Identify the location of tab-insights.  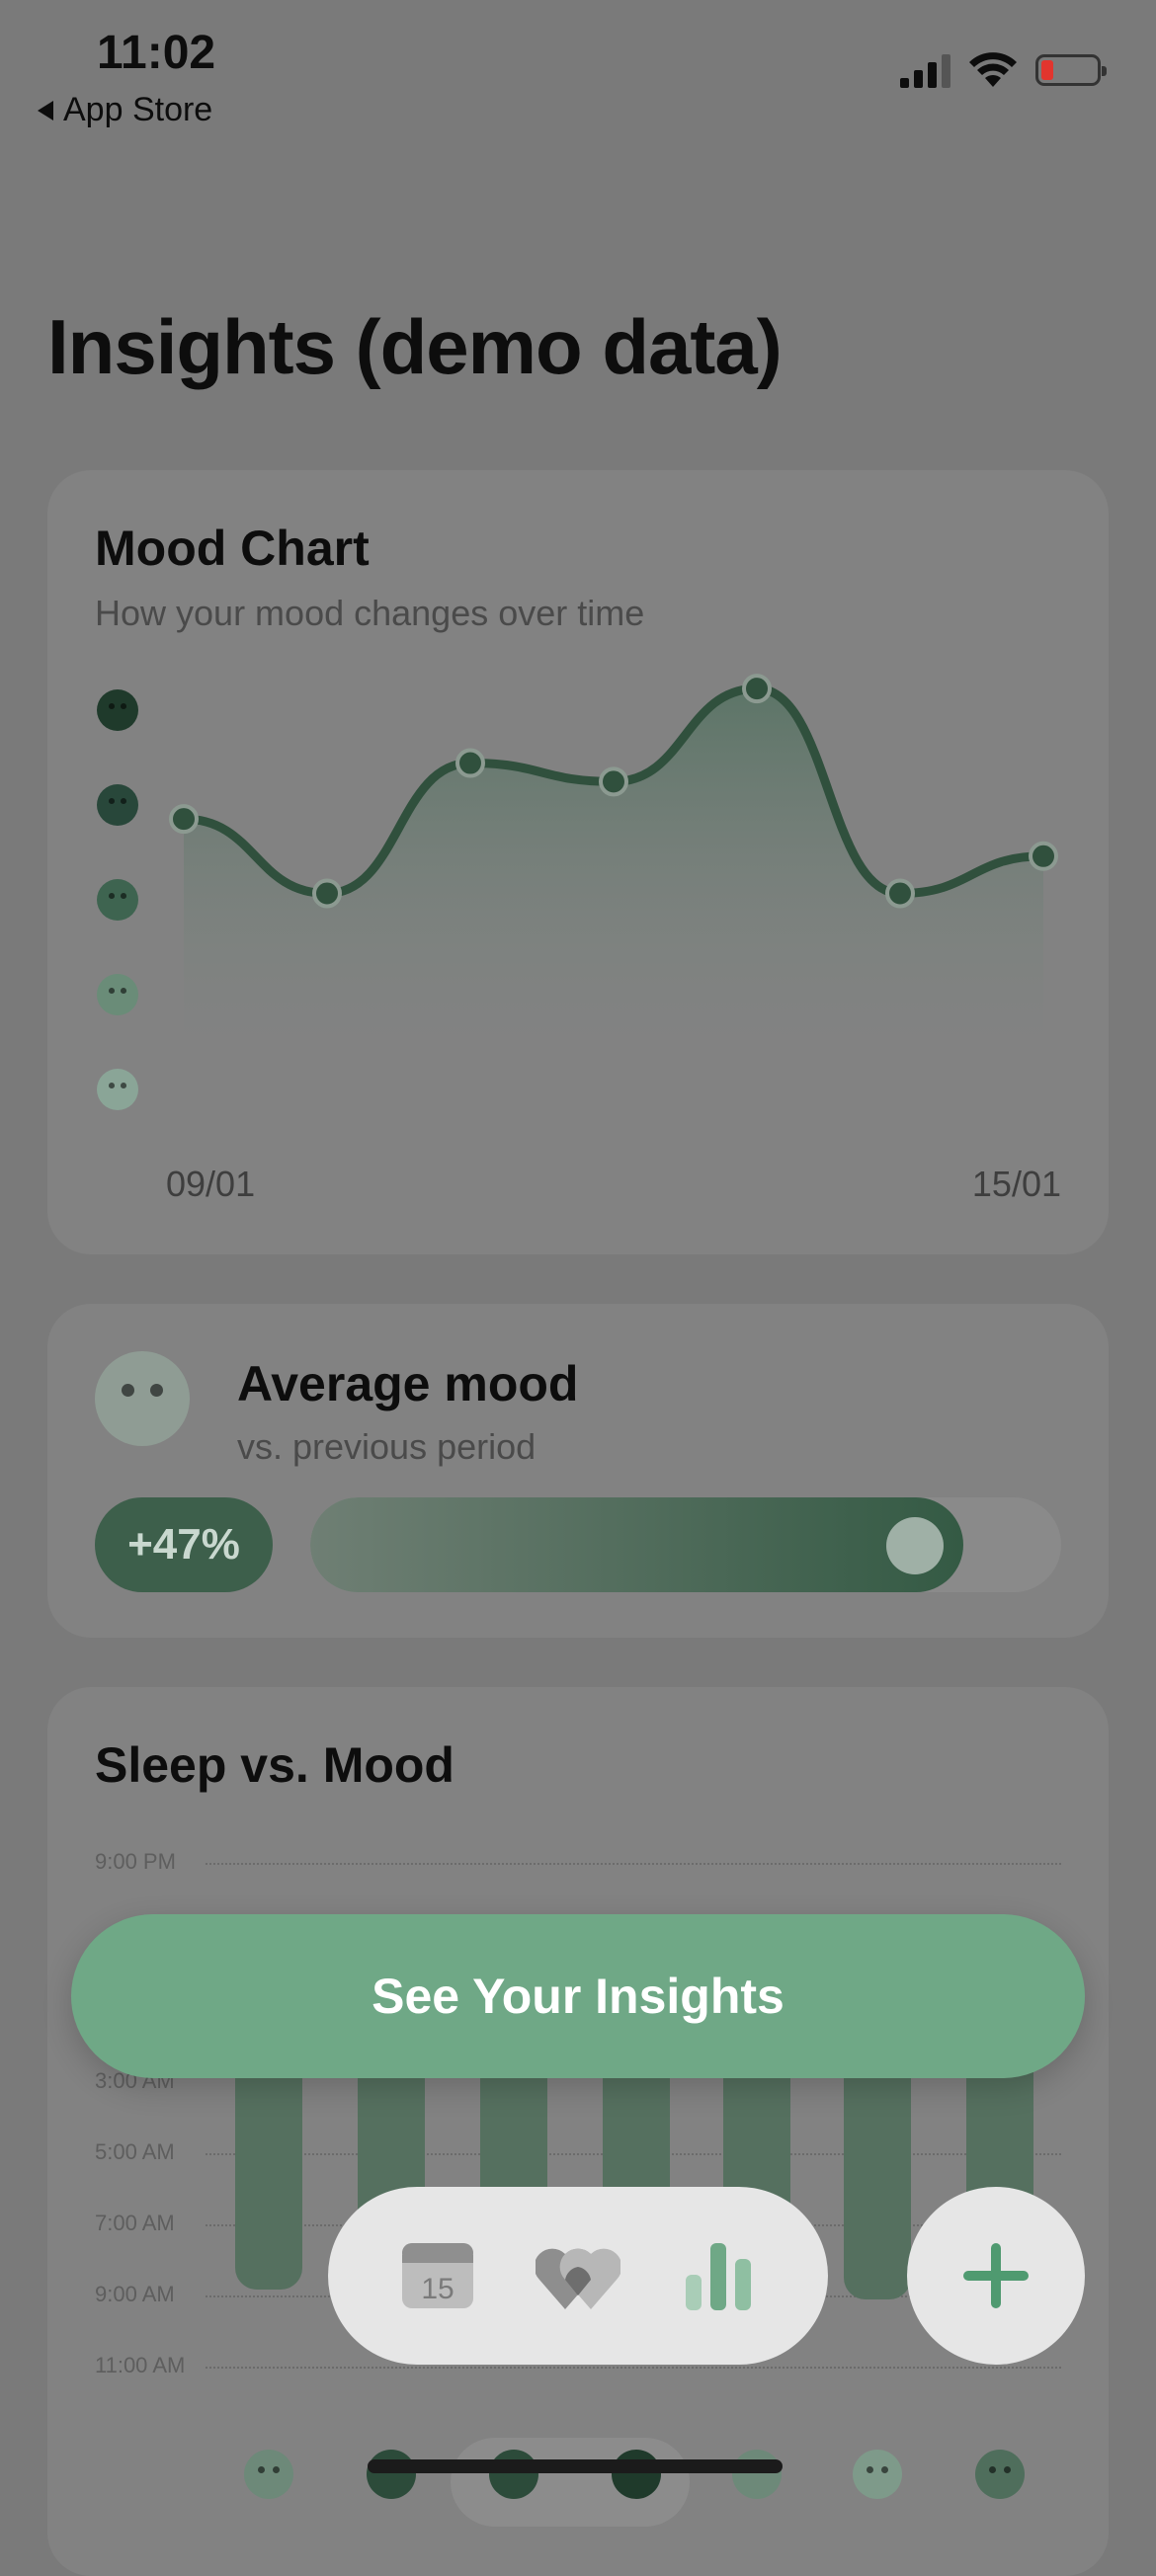
(719, 2275).